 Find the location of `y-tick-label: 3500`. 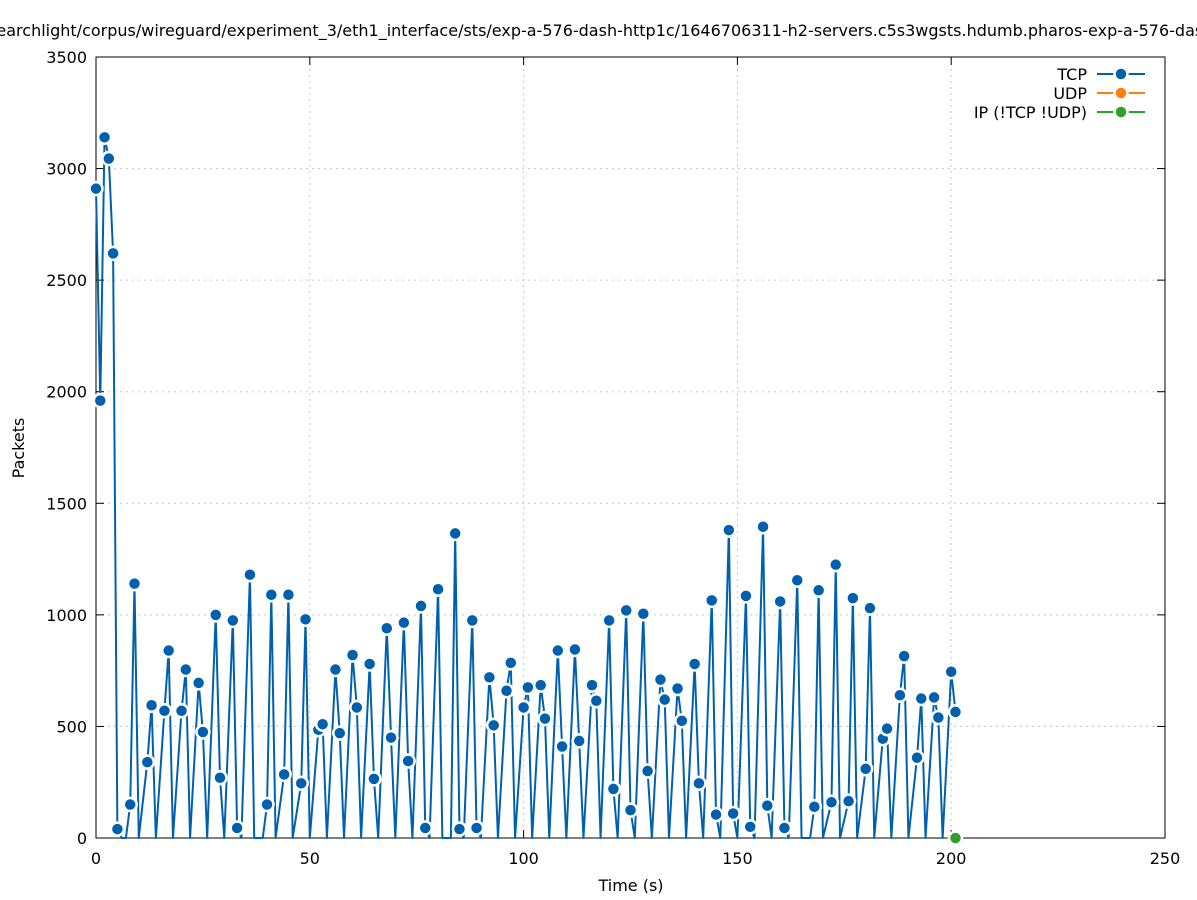

y-tick-label: 3500 is located at coordinates (66, 57).